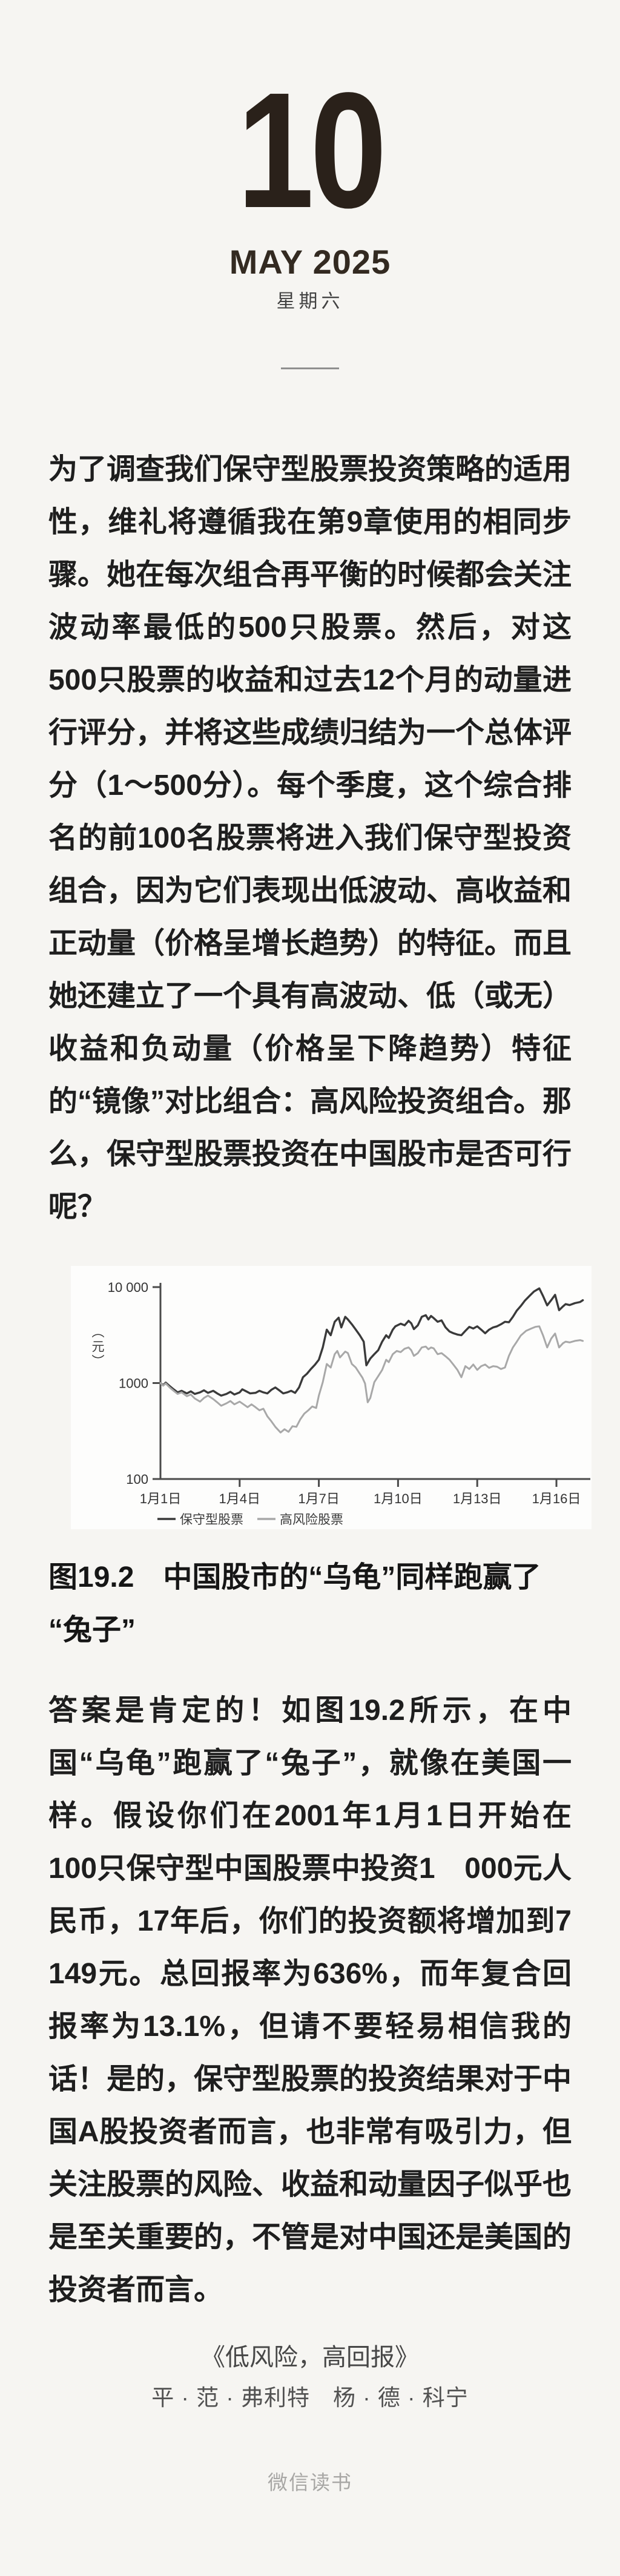 The height and width of the screenshot is (2576, 620). I want to click on svg-text: 高风险股票, so click(311, 1520).